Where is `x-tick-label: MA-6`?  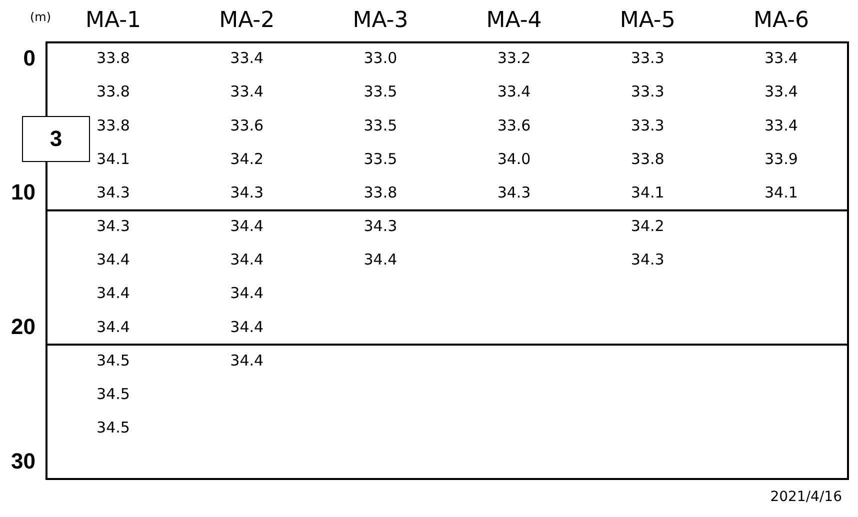 x-tick-label: MA-6 is located at coordinates (781, 20).